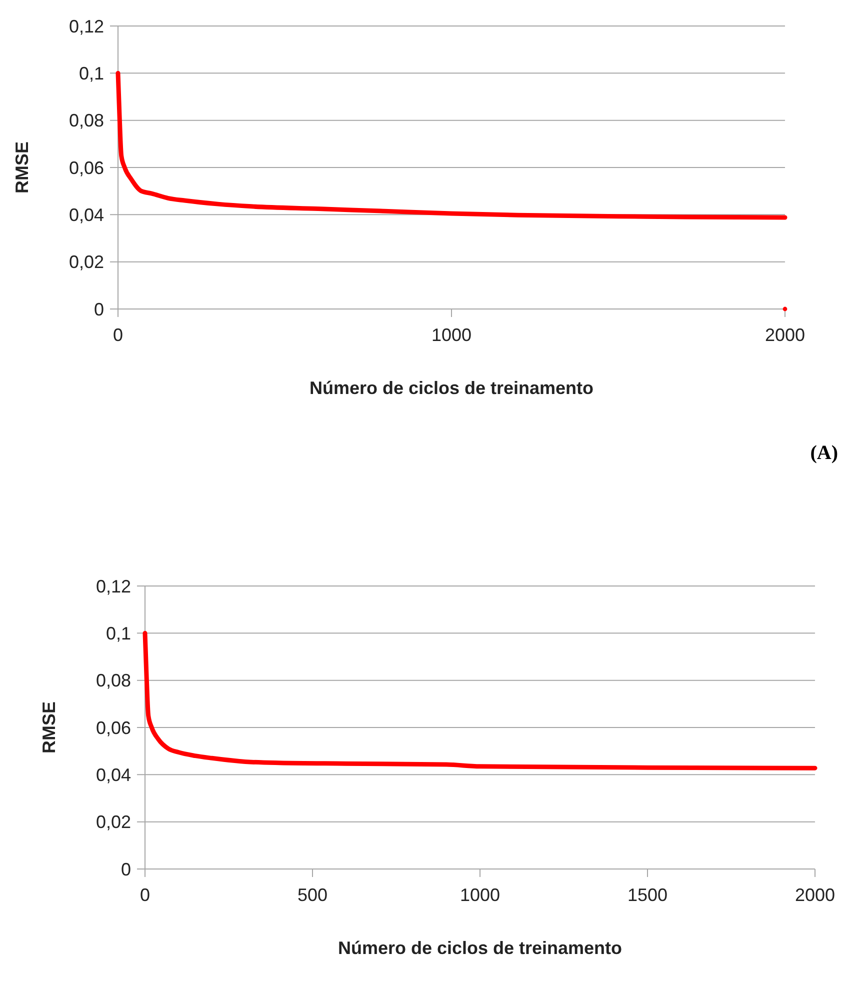 The width and height of the screenshot is (854, 984). I want to click on x-tick-label: 1500, so click(647, 895).